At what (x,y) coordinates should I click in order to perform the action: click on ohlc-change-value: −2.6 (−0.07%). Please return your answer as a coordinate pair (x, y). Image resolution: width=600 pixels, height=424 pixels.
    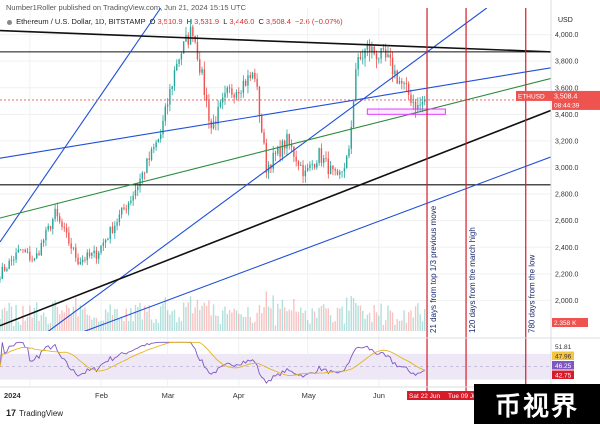
    Looking at the image, I should click on (319, 21).